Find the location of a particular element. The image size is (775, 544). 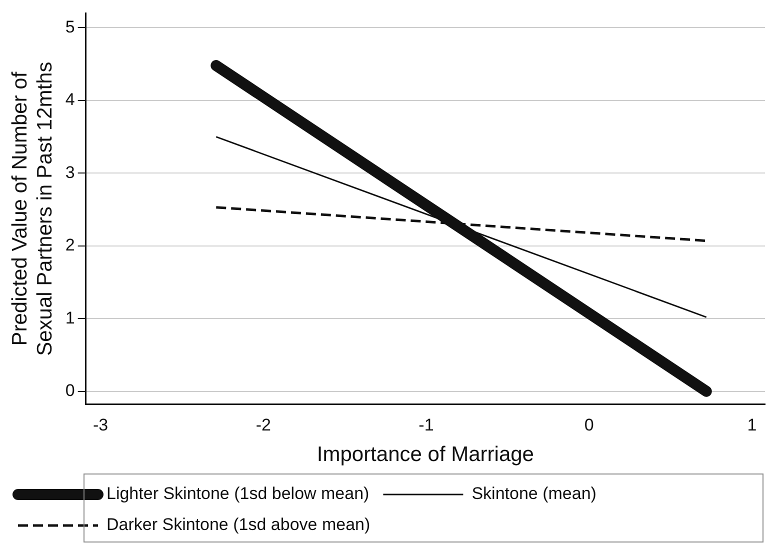

y-tick-label: 5 is located at coordinates (70, 26).